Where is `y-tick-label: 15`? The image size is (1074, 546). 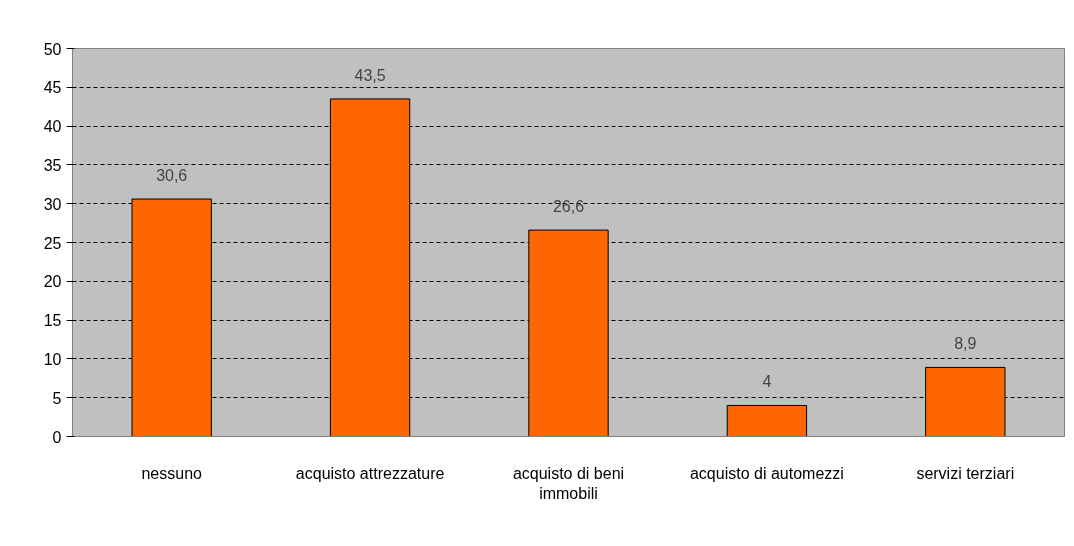
y-tick-label: 15 is located at coordinates (52, 321).